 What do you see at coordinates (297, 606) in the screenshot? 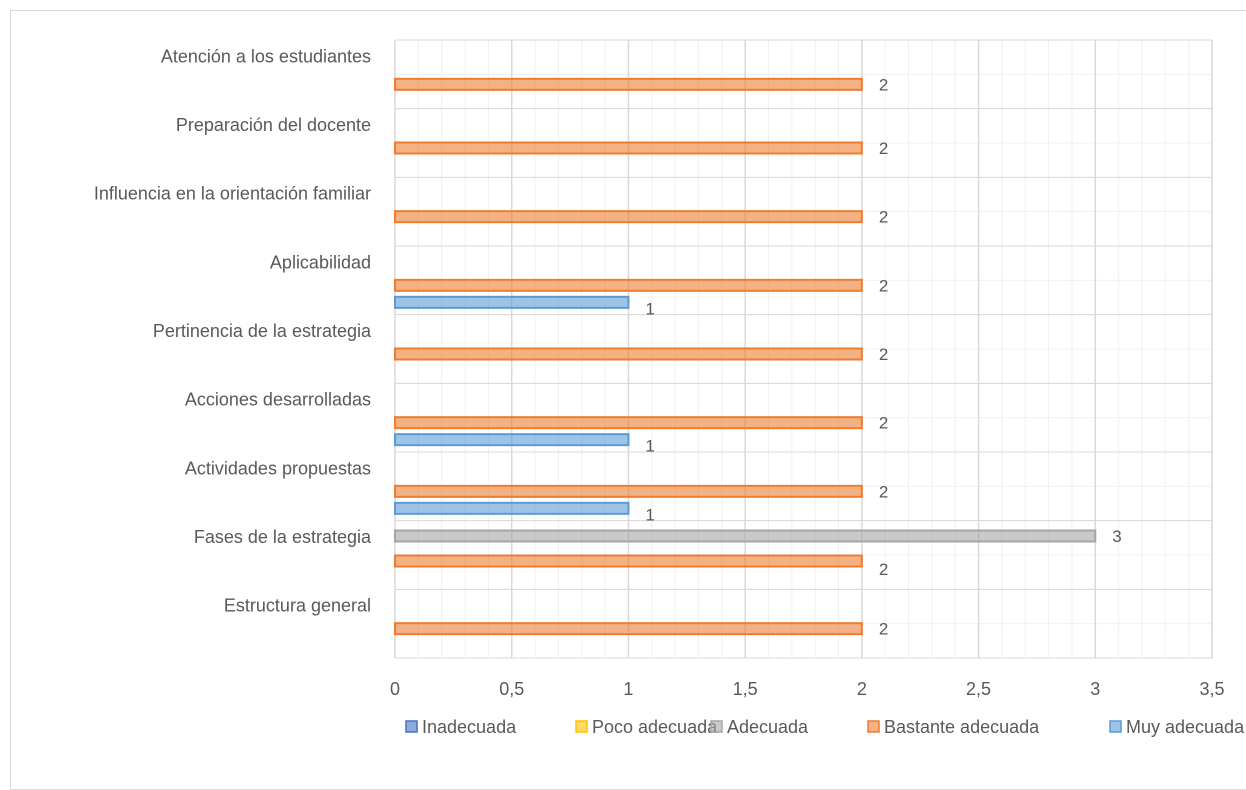
I see `category-label: Estructura general` at bounding box center [297, 606].